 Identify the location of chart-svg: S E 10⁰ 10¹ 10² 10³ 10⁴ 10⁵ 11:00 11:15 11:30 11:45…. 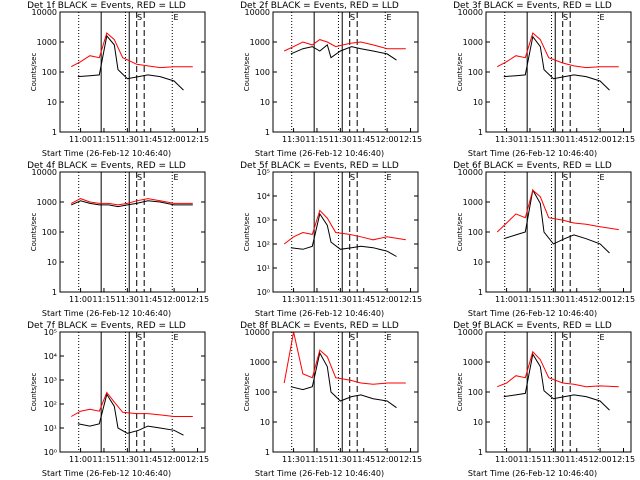
(119, 396).